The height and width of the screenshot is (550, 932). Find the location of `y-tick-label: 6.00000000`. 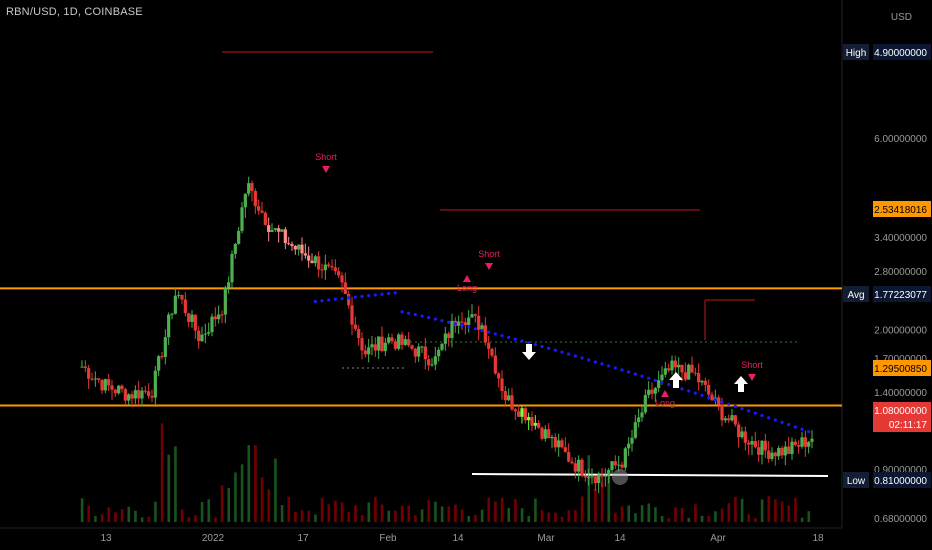

y-tick-label: 6.00000000 is located at coordinates (900, 139).